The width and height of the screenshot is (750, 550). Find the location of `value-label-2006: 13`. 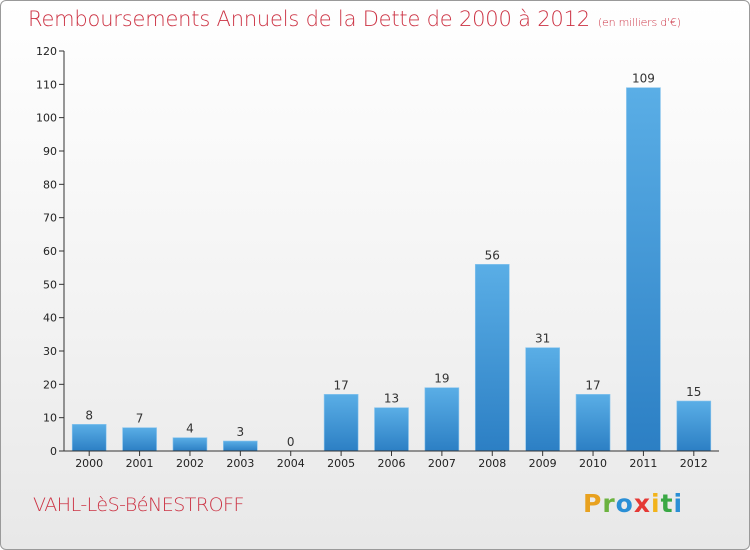

value-label-2006: 13 is located at coordinates (391, 399).